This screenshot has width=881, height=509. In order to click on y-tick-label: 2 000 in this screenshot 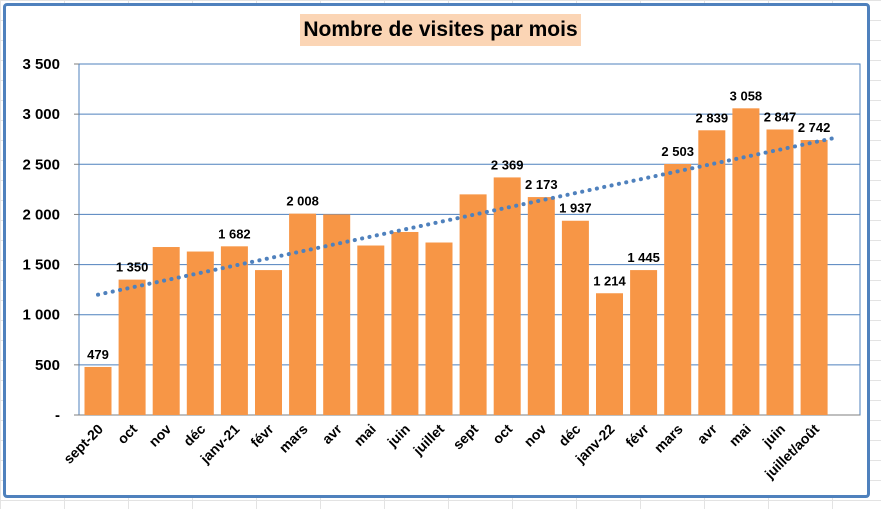, I will do `click(41, 214)`.